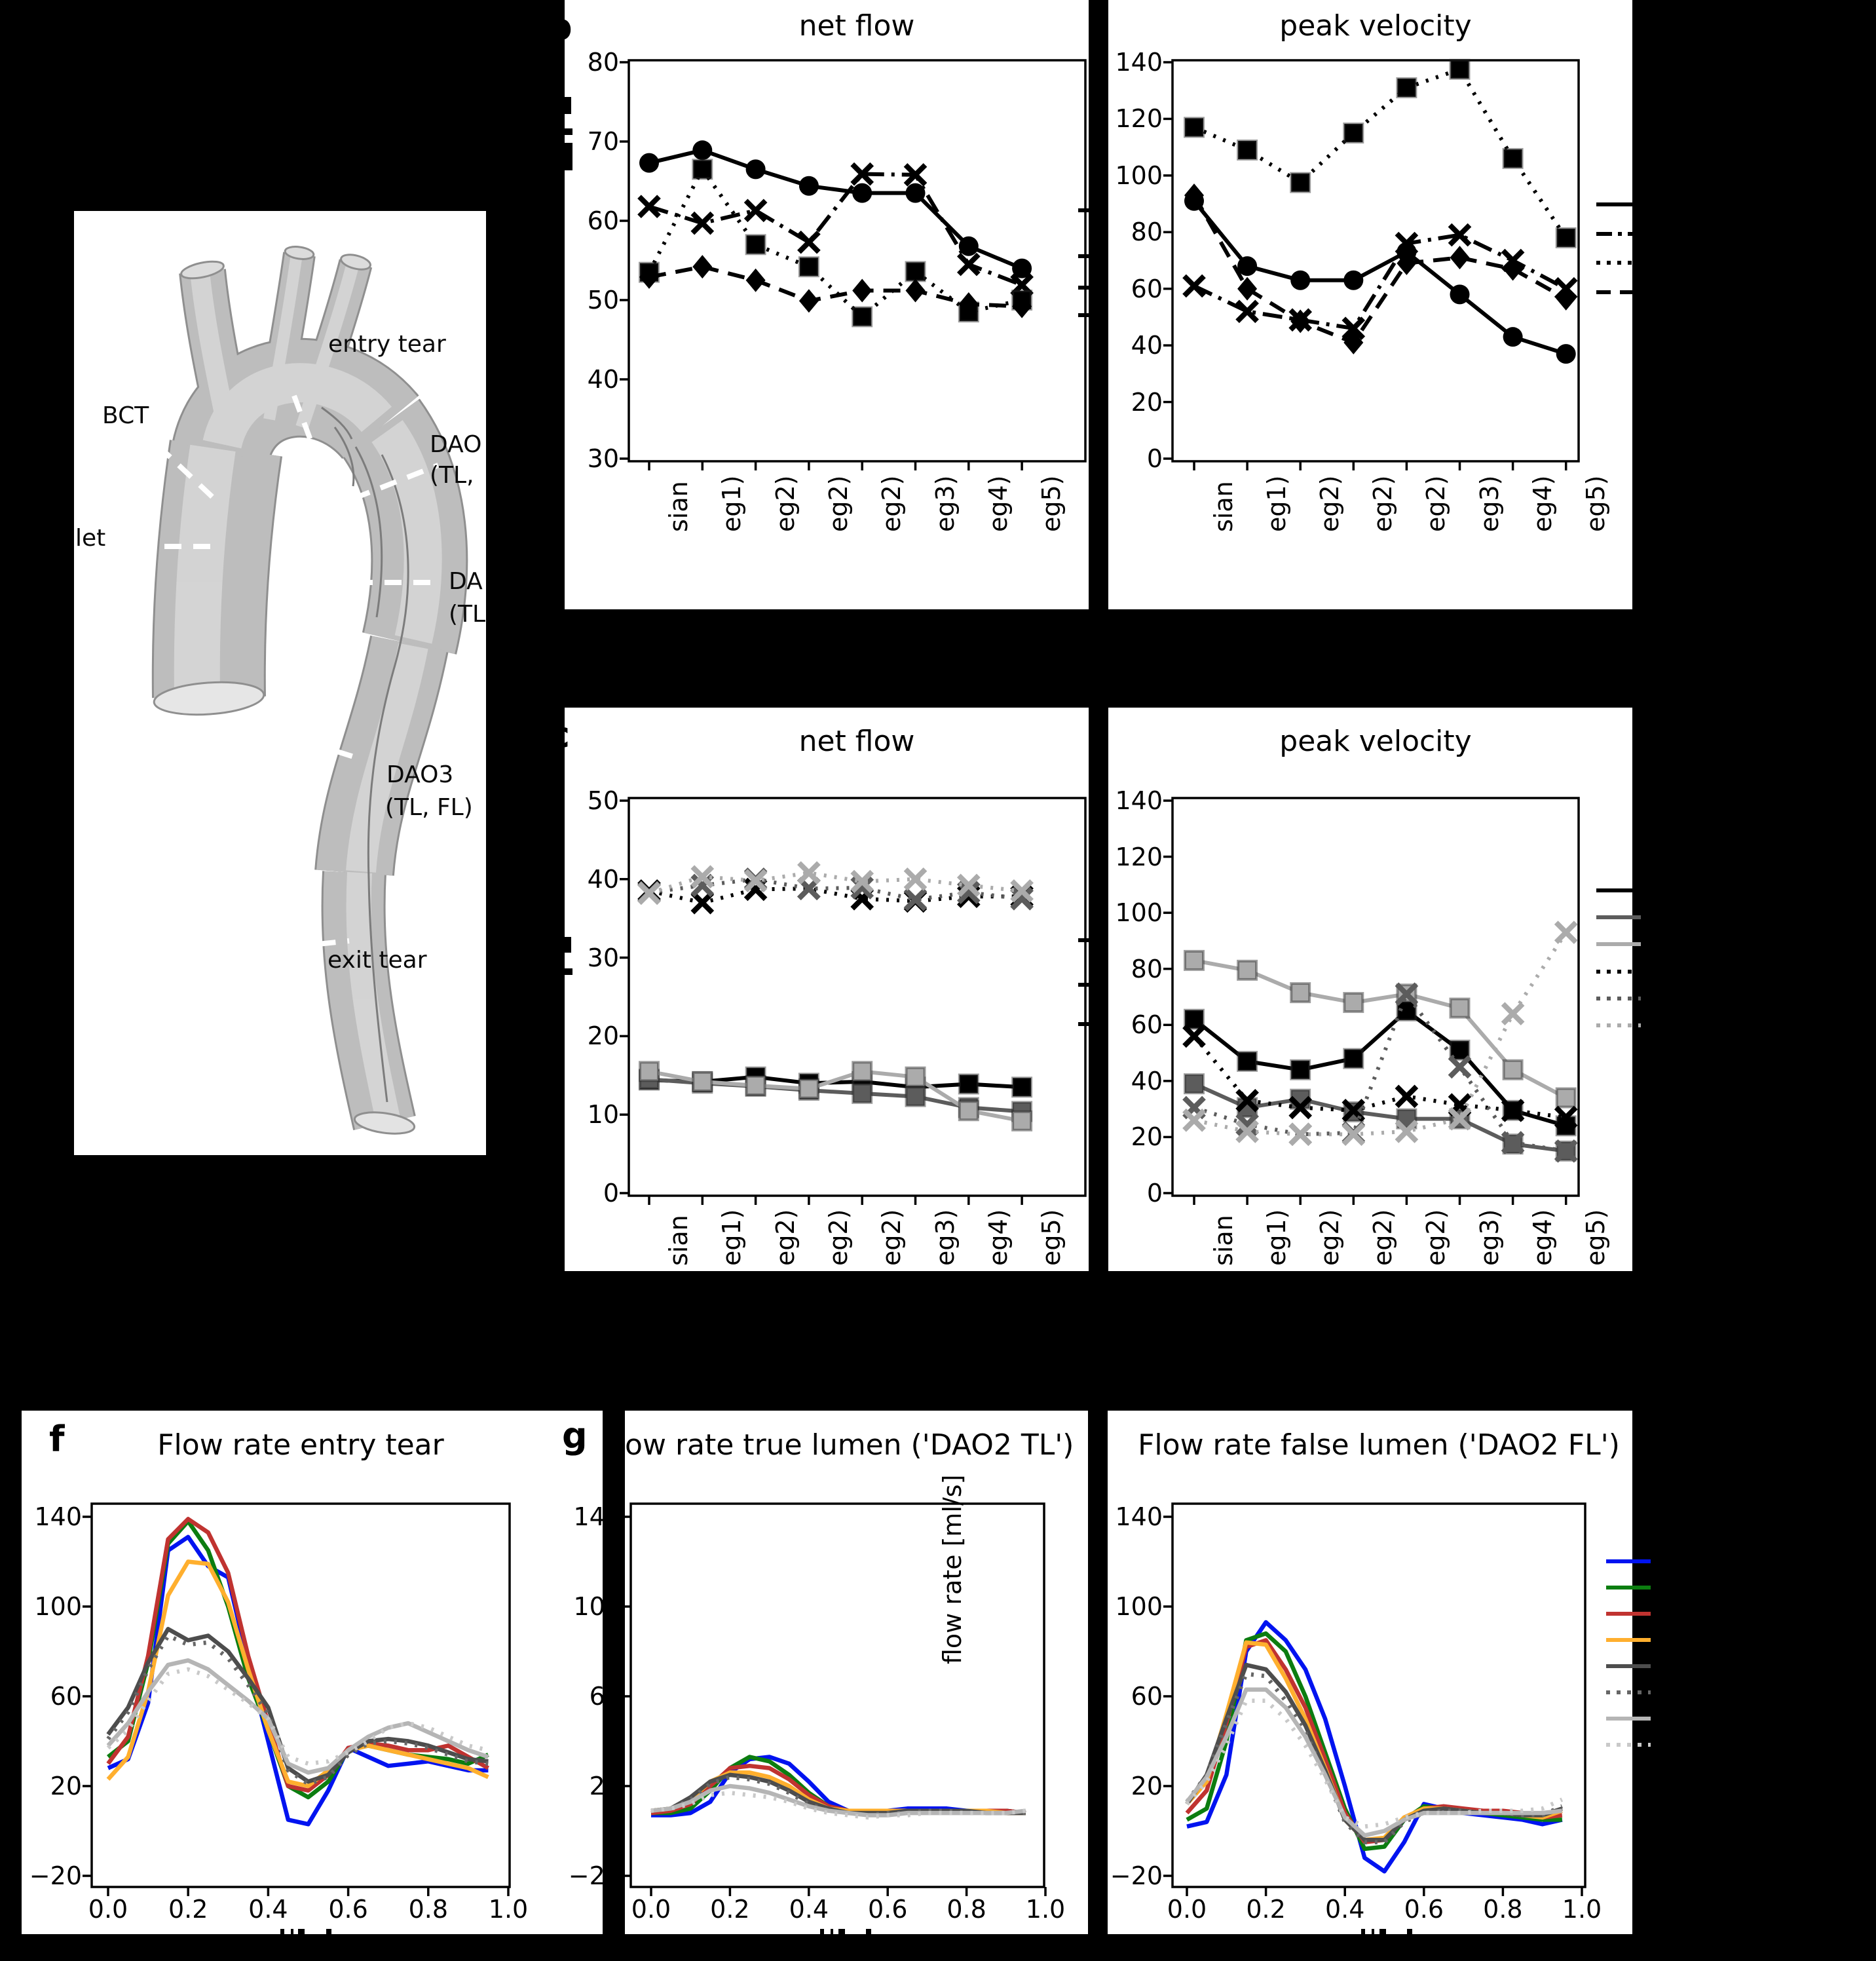 The image size is (1876, 1961). Describe the element at coordinates (1139, 856) in the screenshot. I see `ytick-label: 120` at that location.